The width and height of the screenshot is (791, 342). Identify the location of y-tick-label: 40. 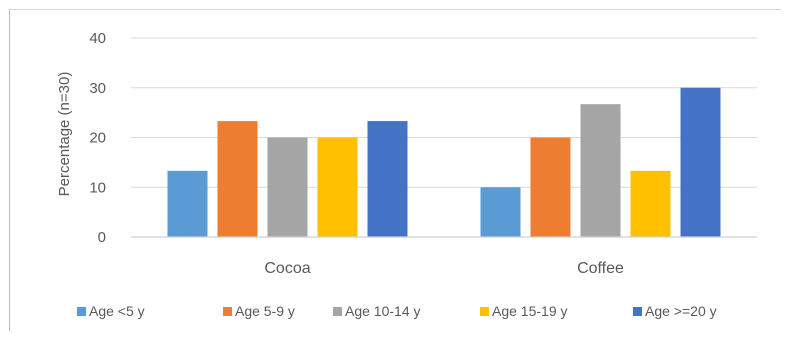
(97, 38).